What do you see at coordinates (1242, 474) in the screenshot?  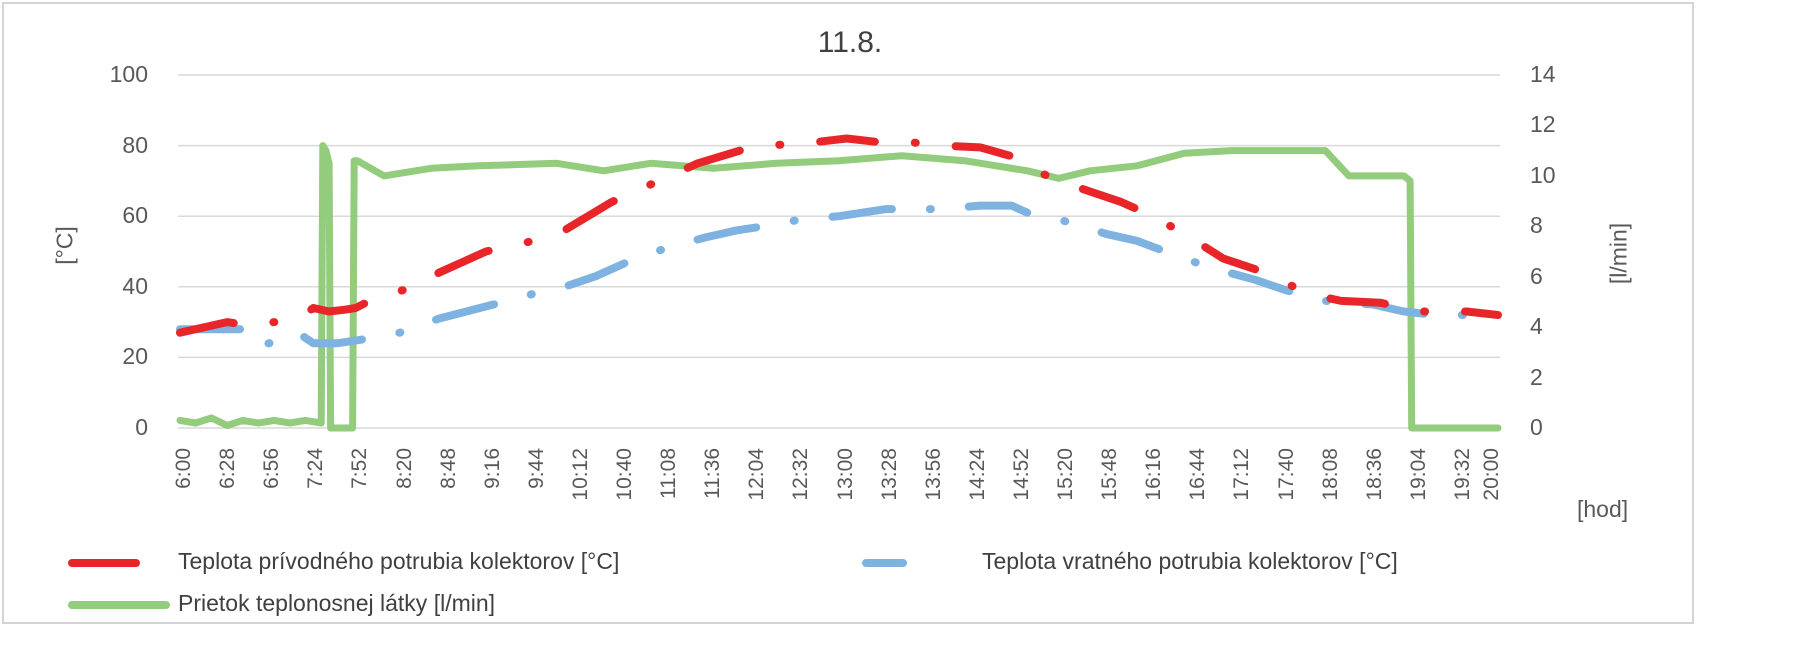 I see `x-tick: 17:12` at bounding box center [1242, 474].